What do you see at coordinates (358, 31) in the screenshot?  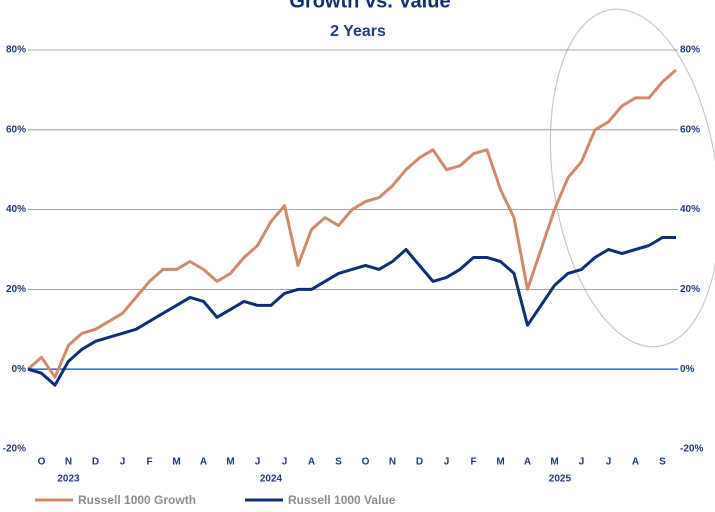 I see `chart-subtitle: 2 Years` at bounding box center [358, 31].